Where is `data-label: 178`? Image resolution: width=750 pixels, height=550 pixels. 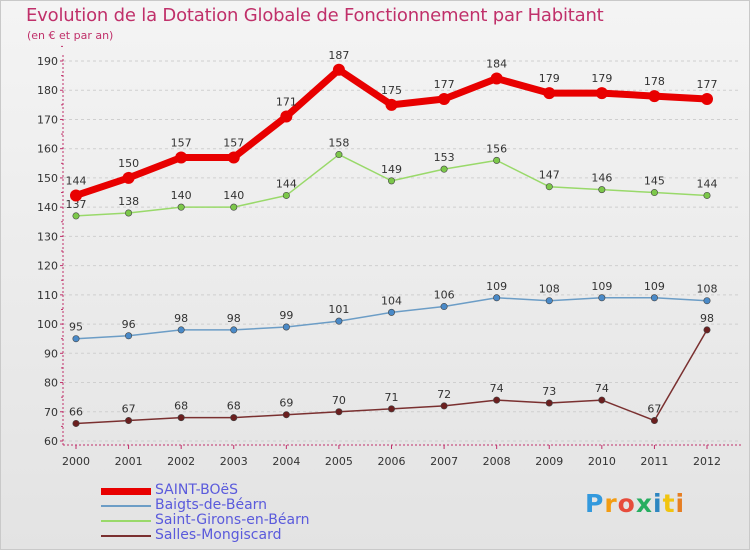 data-label: 178 is located at coordinates (654, 81).